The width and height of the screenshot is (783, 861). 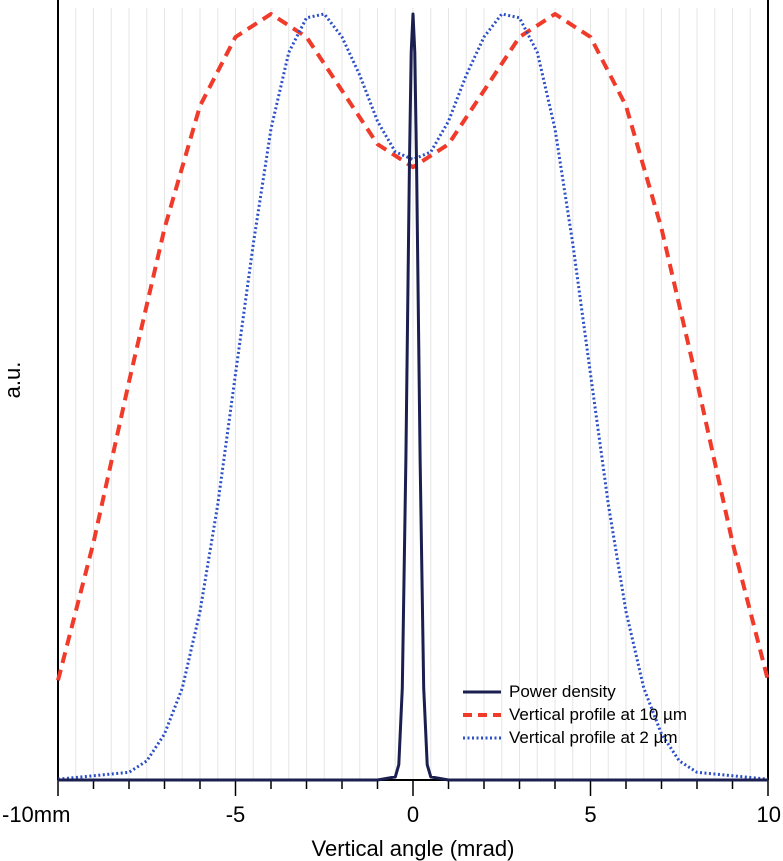 What do you see at coordinates (236, 814) in the screenshot?
I see `x-tick-label: -5` at bounding box center [236, 814].